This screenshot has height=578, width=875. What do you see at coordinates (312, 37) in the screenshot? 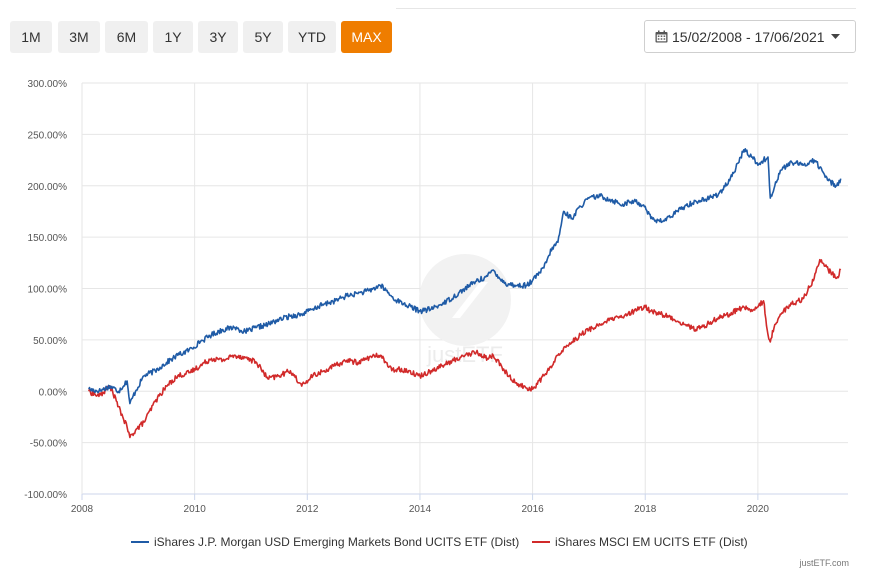
I see `range-button-ytd: YTD` at bounding box center [312, 37].